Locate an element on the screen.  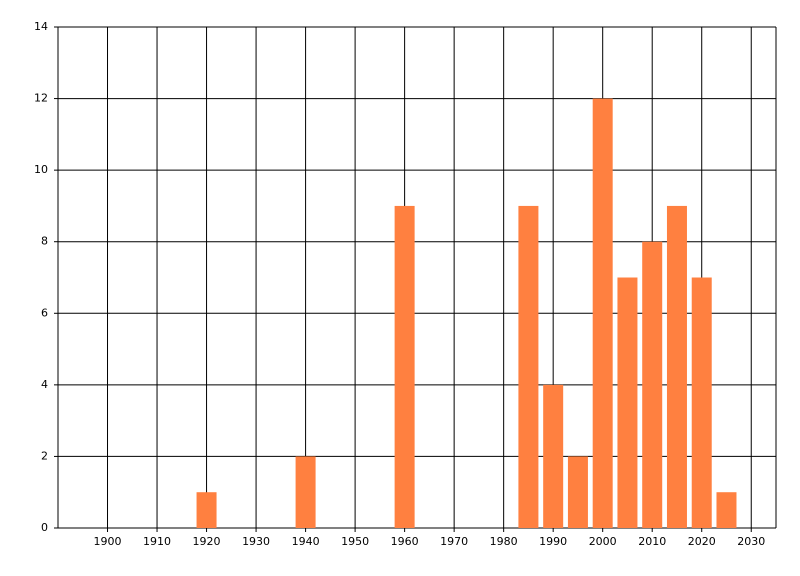
x-tick-label: 1970 is located at coordinates (454, 541).